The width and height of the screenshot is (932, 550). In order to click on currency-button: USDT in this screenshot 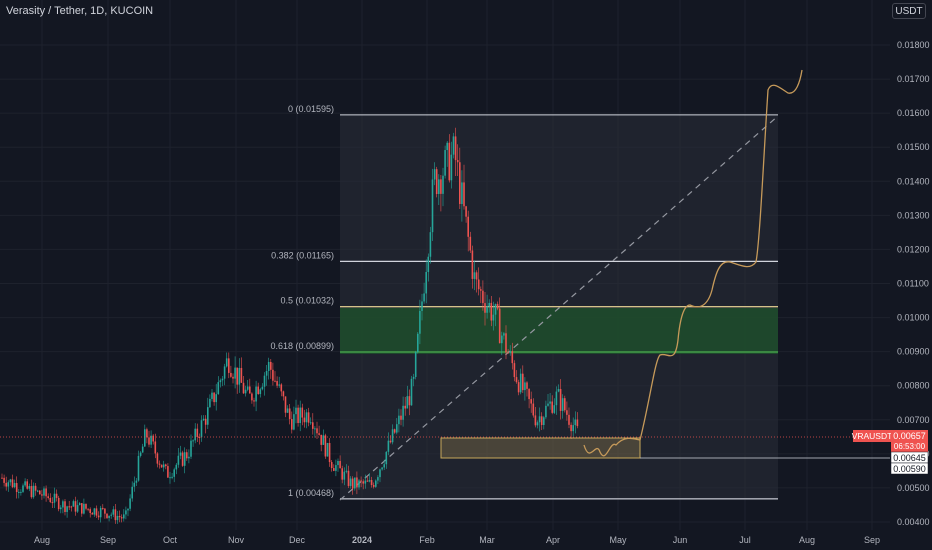, I will do `click(909, 11)`.